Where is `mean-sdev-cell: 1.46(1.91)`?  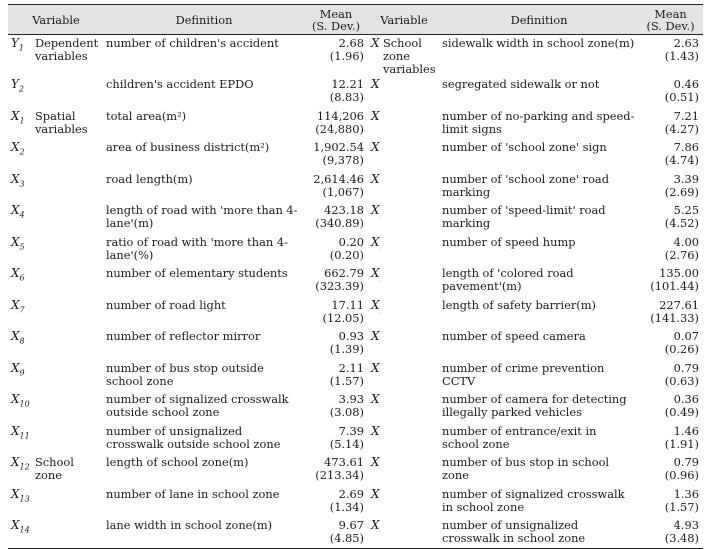
mean-sdev-cell: 1.46(1.91) is located at coordinates (670, 439).